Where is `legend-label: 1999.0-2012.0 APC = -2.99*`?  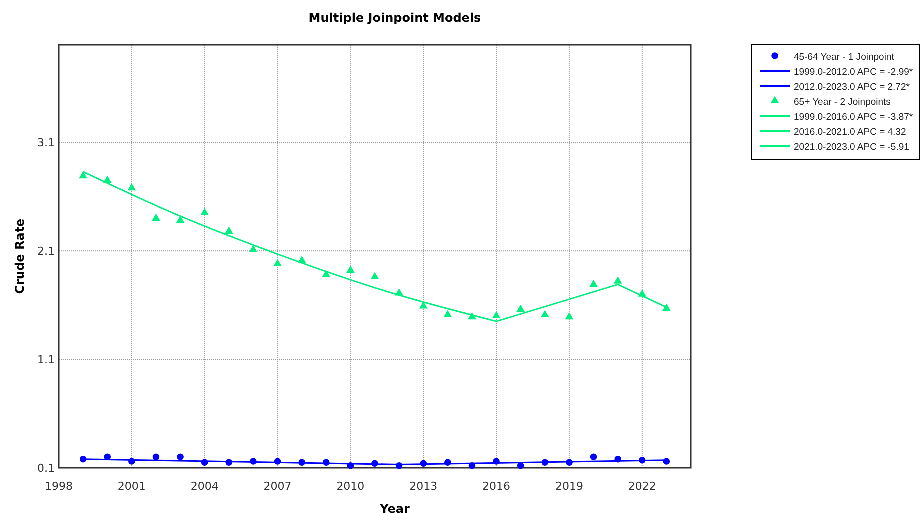
legend-label: 1999.0-2012.0 APC = -2.99* is located at coordinates (854, 72).